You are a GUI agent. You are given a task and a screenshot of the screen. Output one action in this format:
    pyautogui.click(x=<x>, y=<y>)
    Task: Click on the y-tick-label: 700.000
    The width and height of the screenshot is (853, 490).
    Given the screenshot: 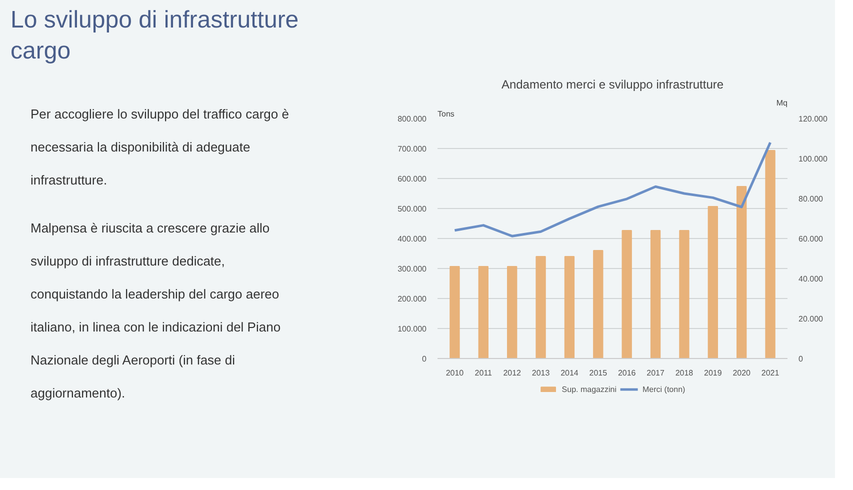 What is the action you would take?
    pyautogui.click(x=413, y=149)
    